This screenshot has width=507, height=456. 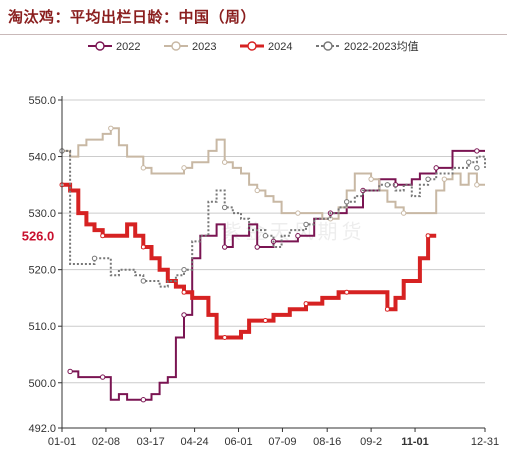 What do you see at coordinates (328, 46) in the screenshot?
I see `legend-marker-avg` at bounding box center [328, 46].